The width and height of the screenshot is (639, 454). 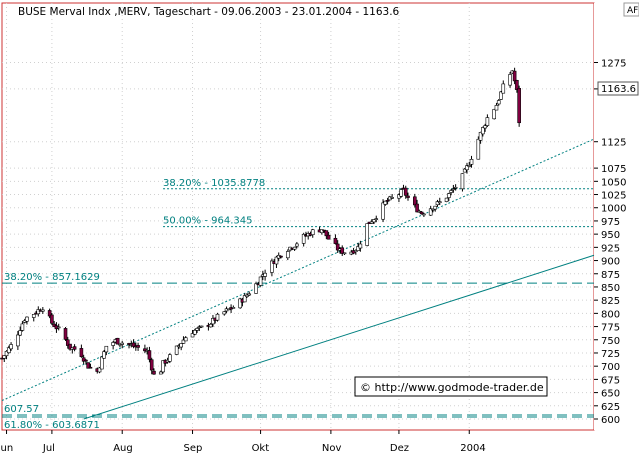 What do you see at coordinates (52, 425) in the screenshot?
I see `fib-level-label: 61.80% - 603.6871` at bounding box center [52, 425].